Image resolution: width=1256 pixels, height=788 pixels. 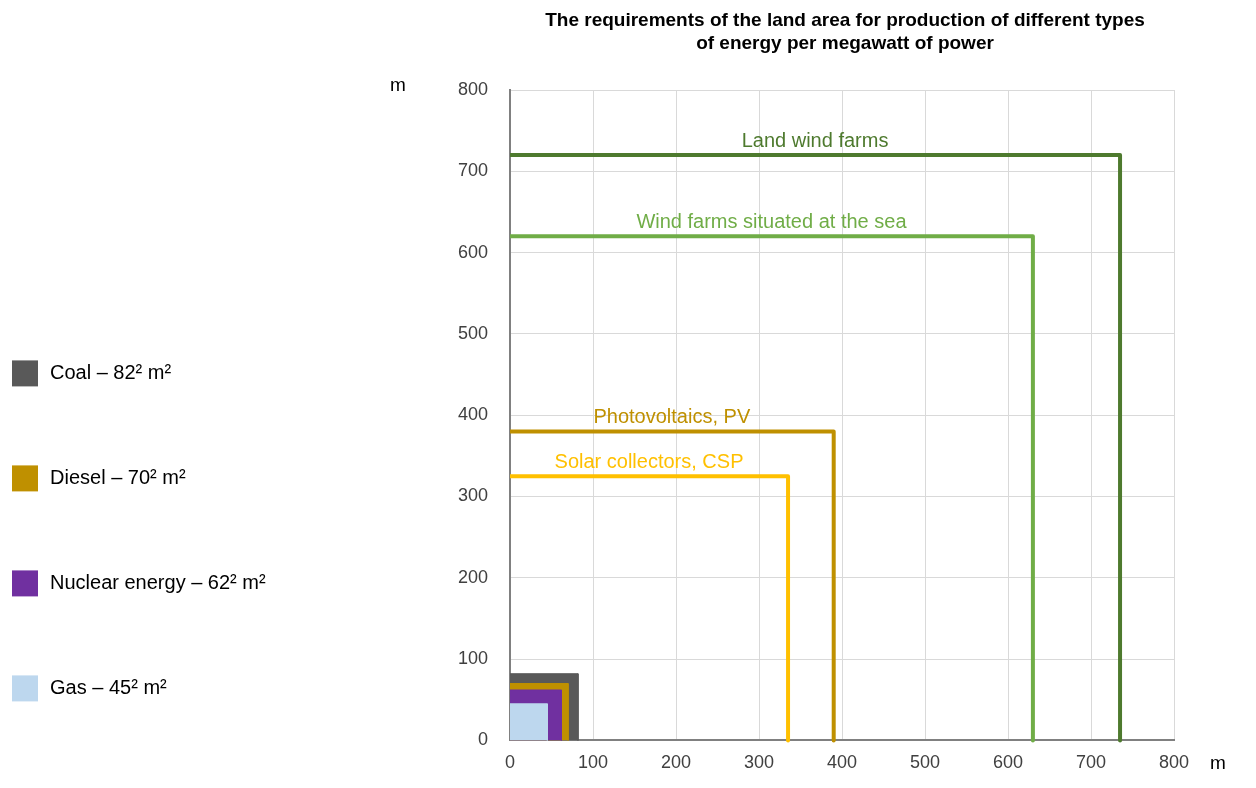 I want to click on x-tick-label: 500, so click(x=925, y=762).